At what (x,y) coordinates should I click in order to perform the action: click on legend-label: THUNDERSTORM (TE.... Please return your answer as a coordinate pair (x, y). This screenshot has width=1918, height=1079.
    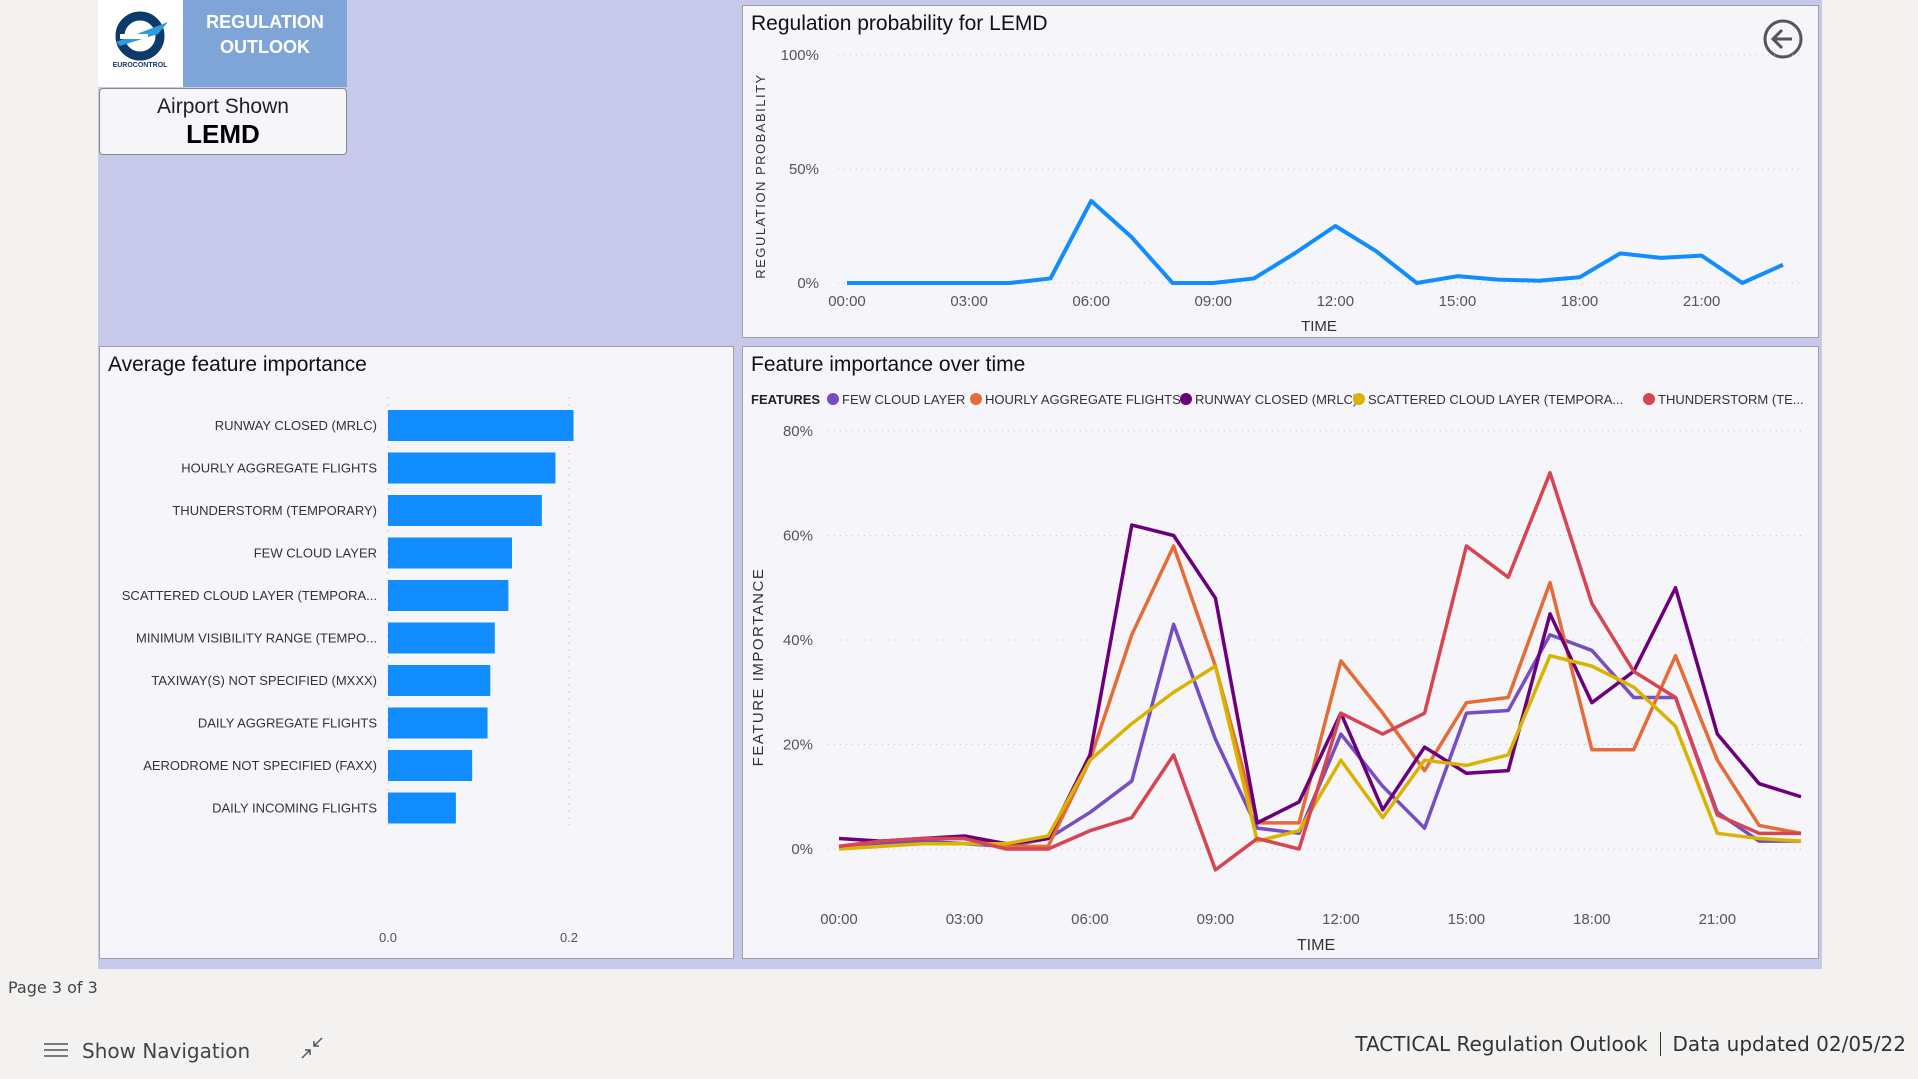
    Looking at the image, I should click on (1731, 399).